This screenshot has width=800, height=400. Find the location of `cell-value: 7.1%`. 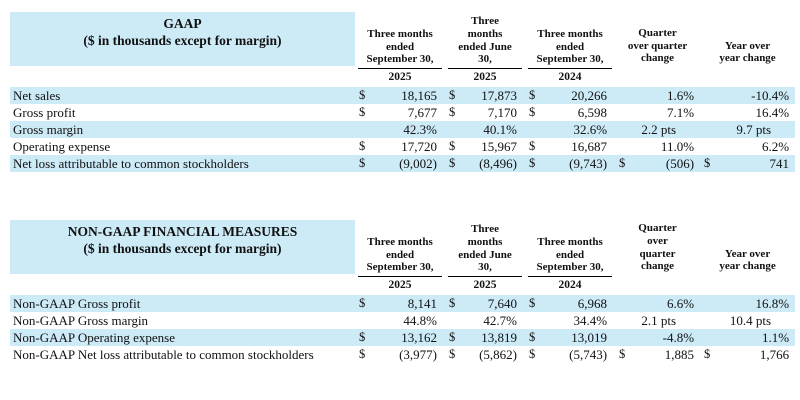

cell-value: 7.1% is located at coordinates (680, 112).